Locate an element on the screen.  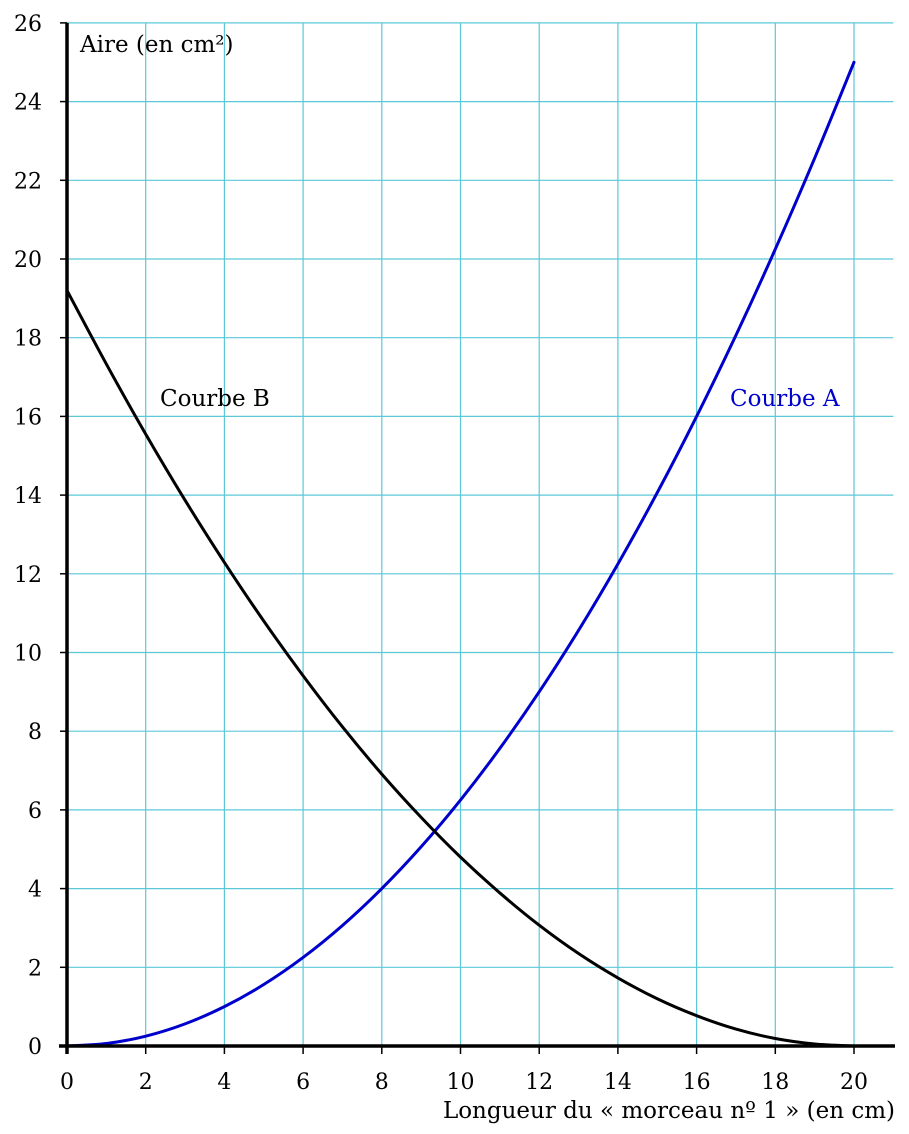
x-tick-label: 0 is located at coordinates (67, 1082).